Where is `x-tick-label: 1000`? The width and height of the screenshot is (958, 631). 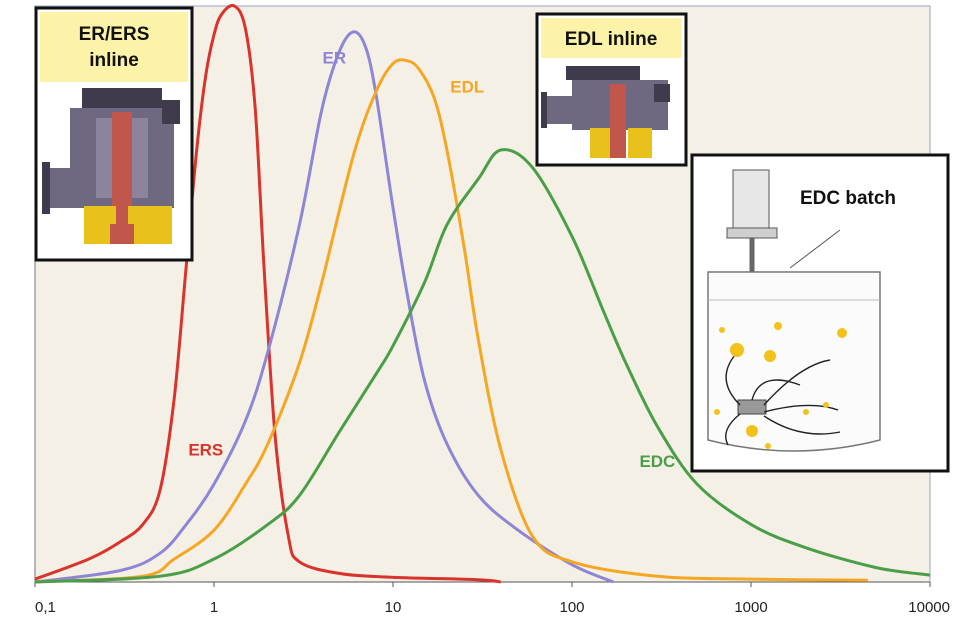
x-tick-label: 1000 is located at coordinates (750, 607).